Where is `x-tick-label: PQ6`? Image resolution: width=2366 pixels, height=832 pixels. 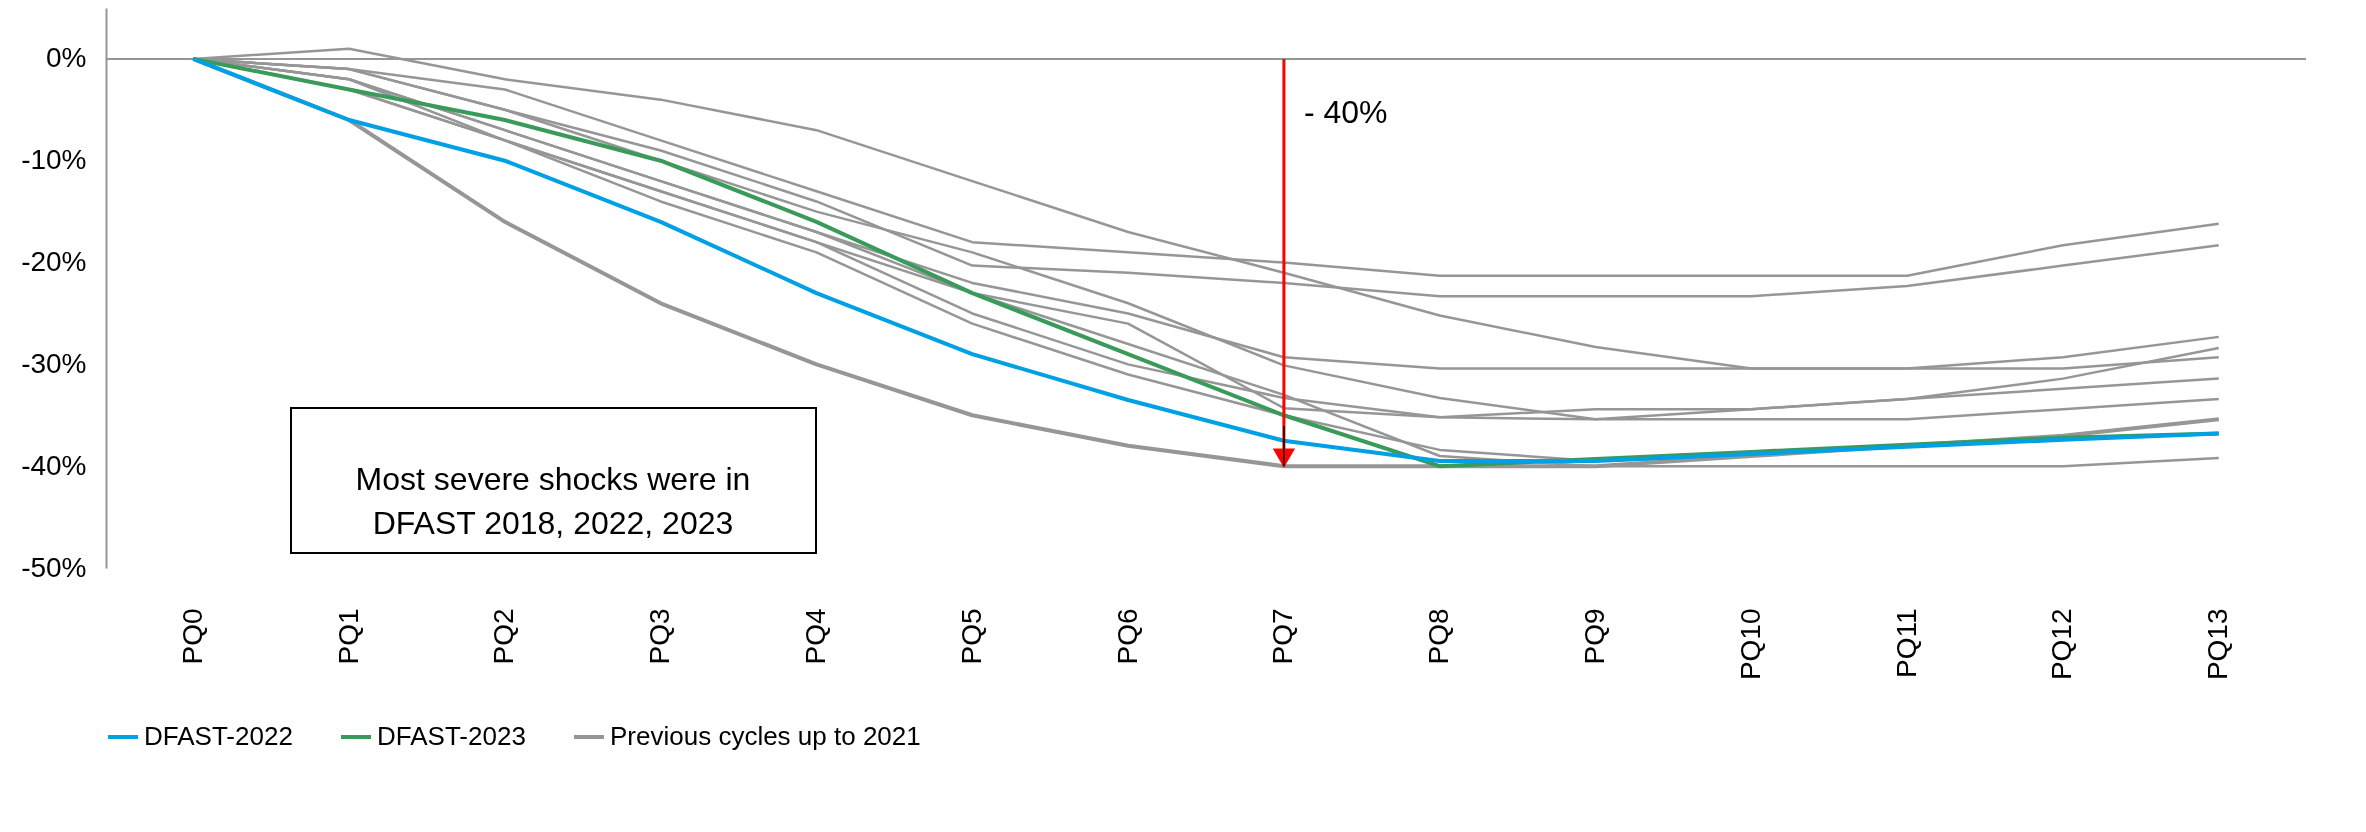
x-tick-label: PQ6 is located at coordinates (1127, 636).